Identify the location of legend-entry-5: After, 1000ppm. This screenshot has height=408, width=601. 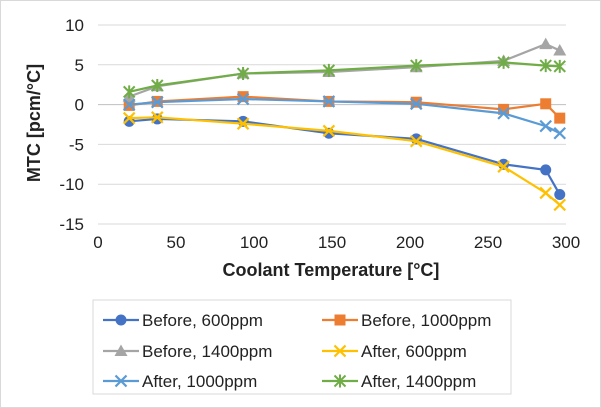
(180, 381).